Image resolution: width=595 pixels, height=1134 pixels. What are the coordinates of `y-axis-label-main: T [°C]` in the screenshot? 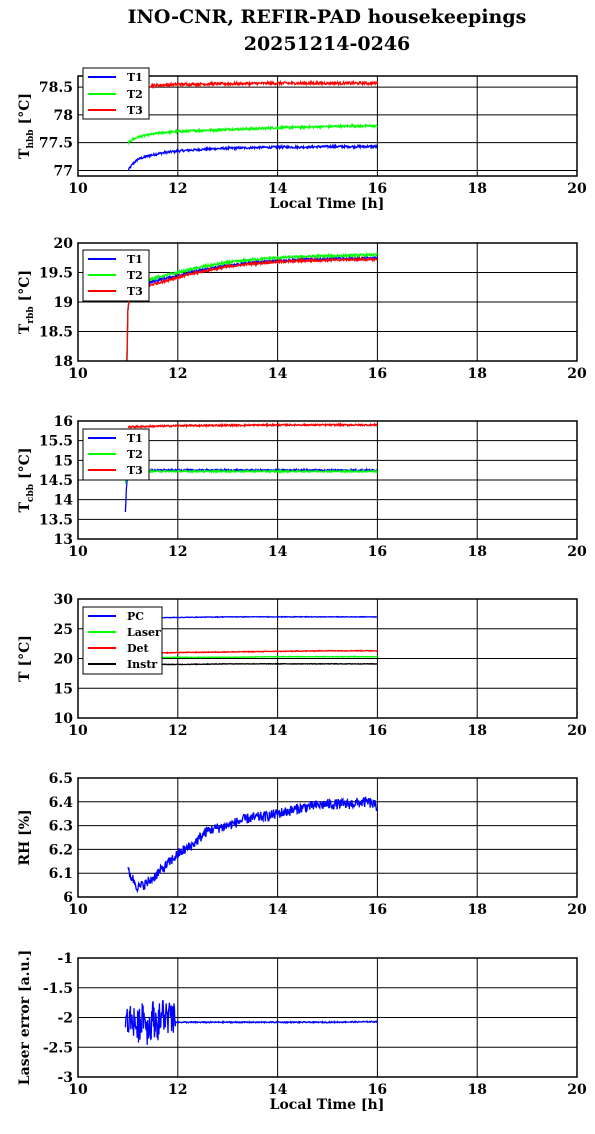 It's located at (25, 658).